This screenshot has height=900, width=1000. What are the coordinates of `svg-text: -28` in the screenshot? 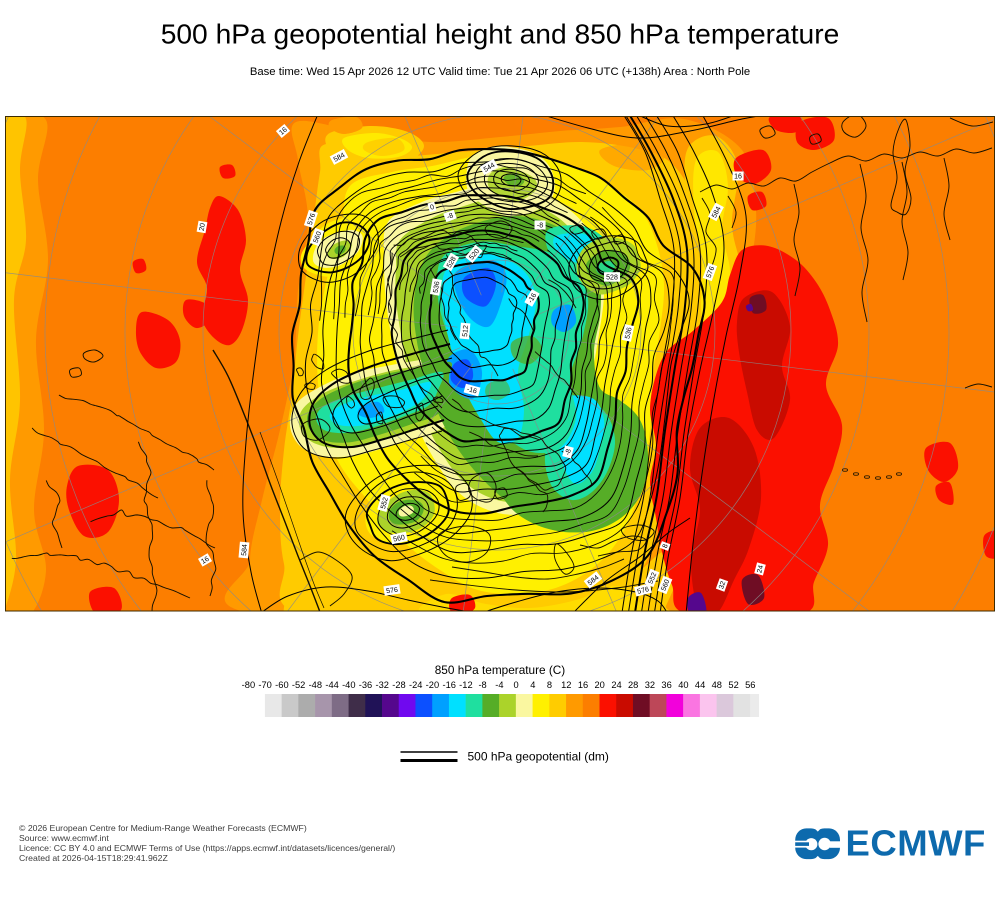 It's located at (398, 685).